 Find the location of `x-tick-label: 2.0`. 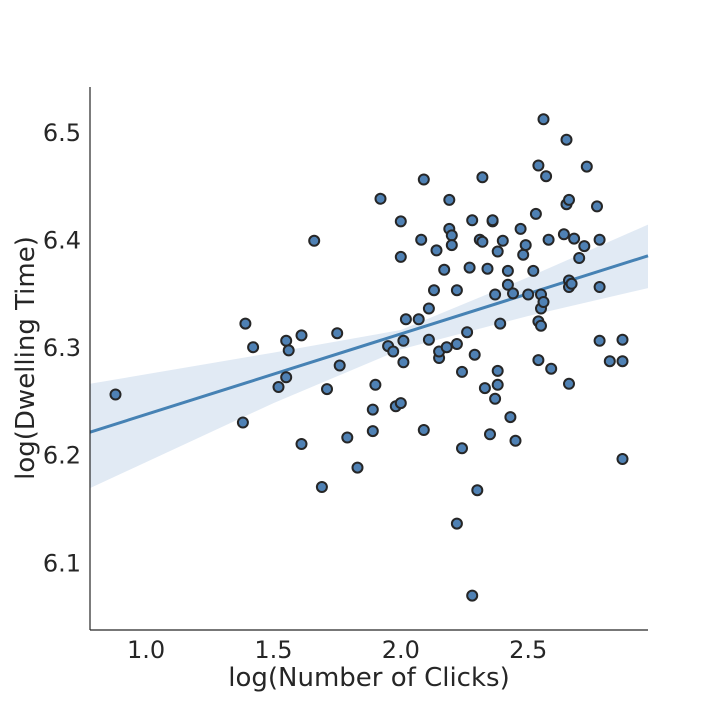

x-tick-label: 2.0 is located at coordinates (401, 650).